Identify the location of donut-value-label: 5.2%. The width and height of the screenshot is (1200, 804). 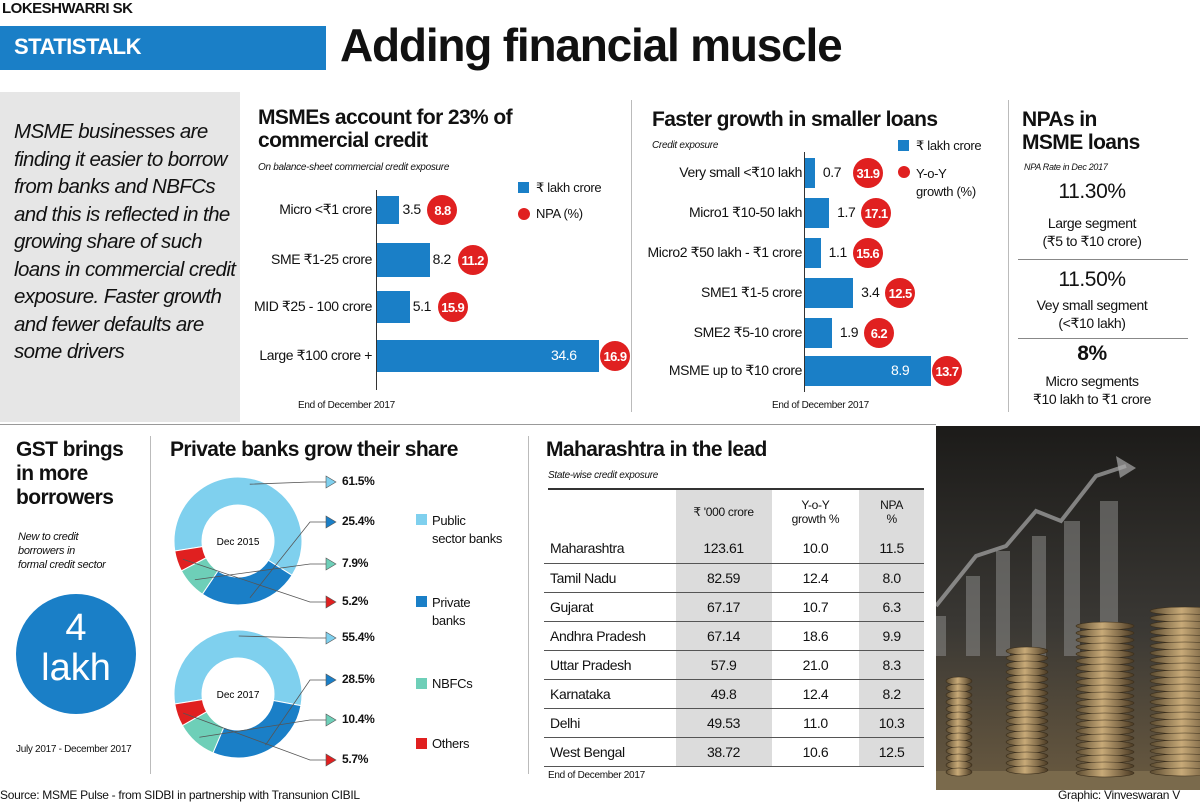
(355, 601).